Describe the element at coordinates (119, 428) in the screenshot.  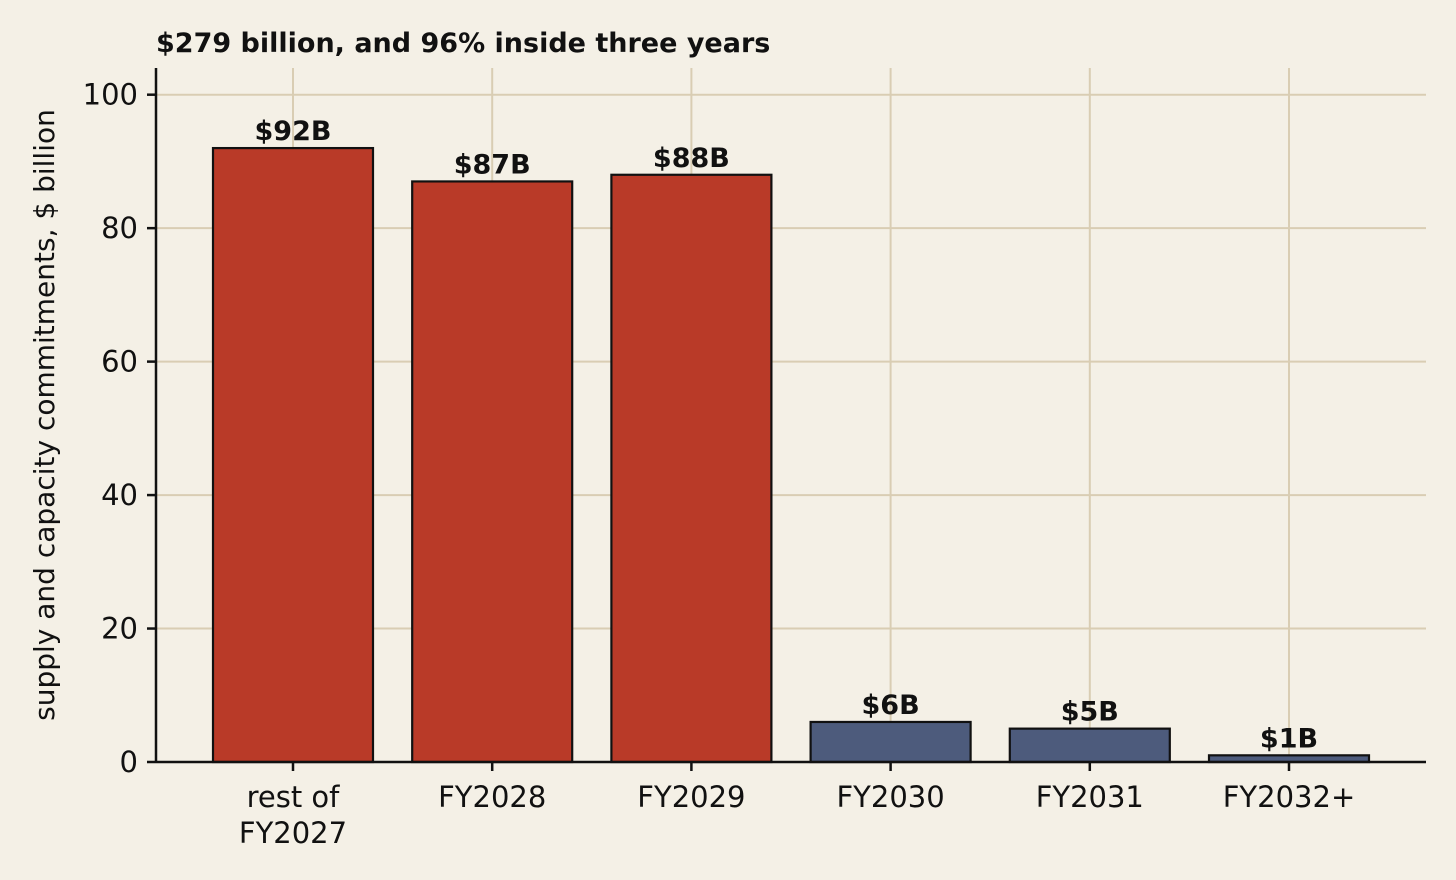
I see `y-ticks: 0 20 40 60 80 100` at that location.